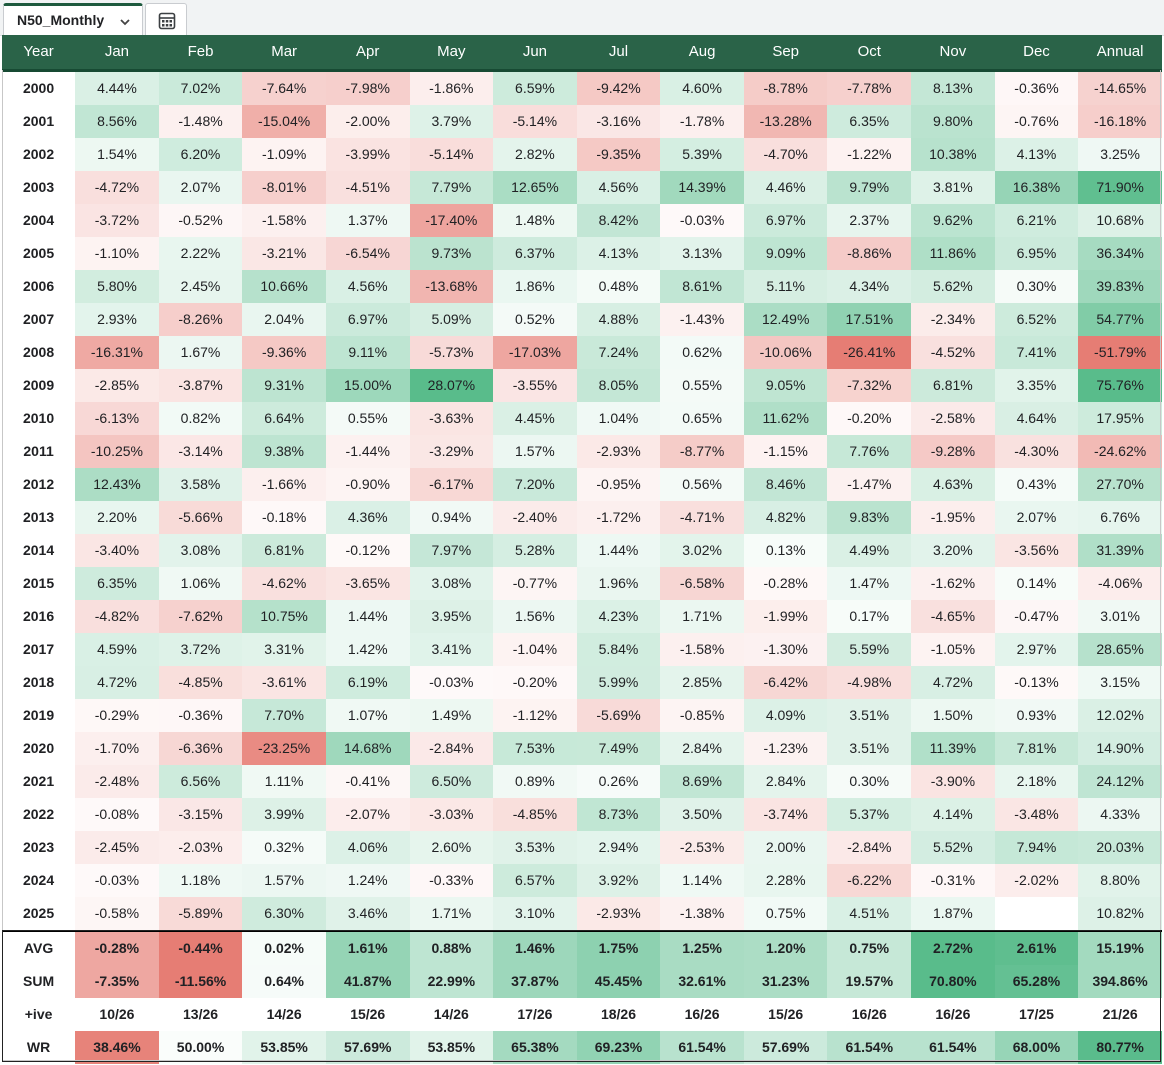  What do you see at coordinates (535, 1014) in the screenshot?
I see `summary-cell: 17/26` at bounding box center [535, 1014].